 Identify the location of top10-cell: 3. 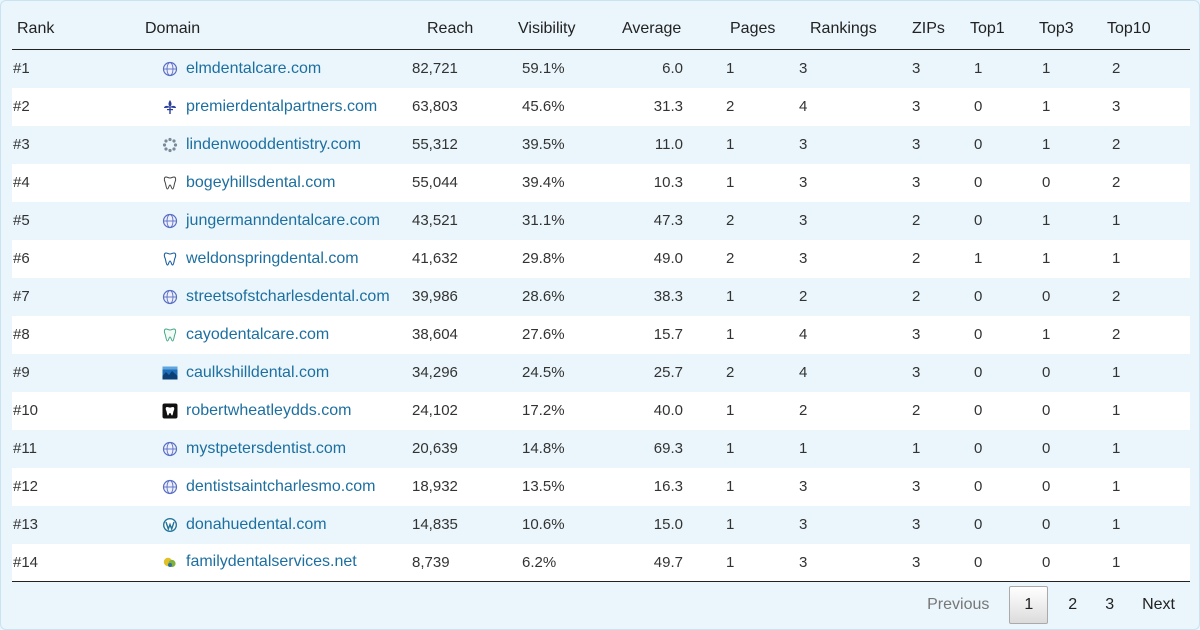
(1116, 106).